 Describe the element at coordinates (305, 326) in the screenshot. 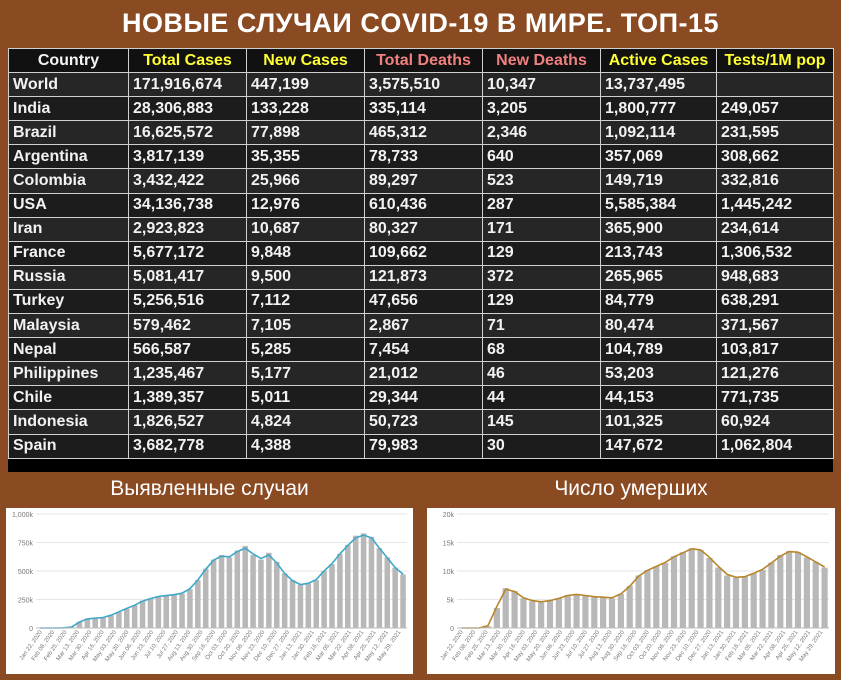

I see `value-cell: 7,105` at that location.